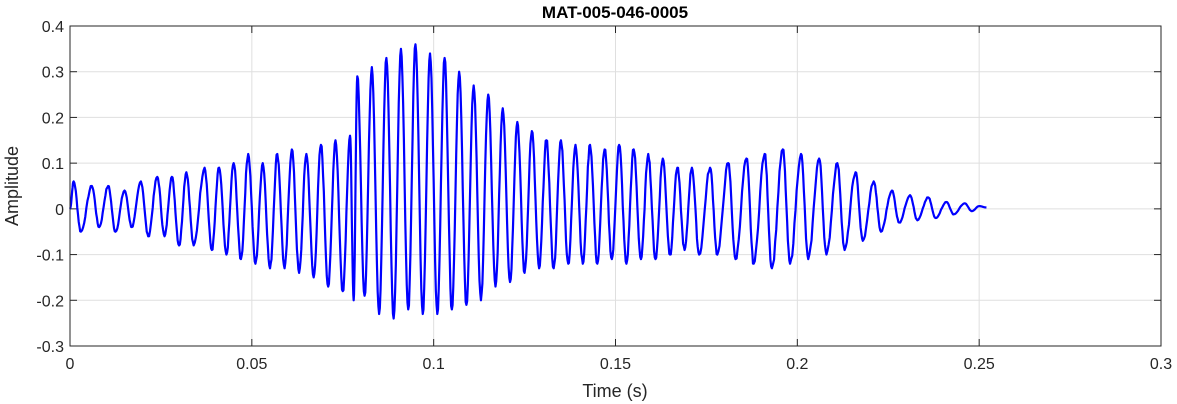 This screenshot has width=1177, height=404. What do you see at coordinates (434, 364) in the screenshot?
I see `x-tick-label: 0.1` at bounding box center [434, 364].